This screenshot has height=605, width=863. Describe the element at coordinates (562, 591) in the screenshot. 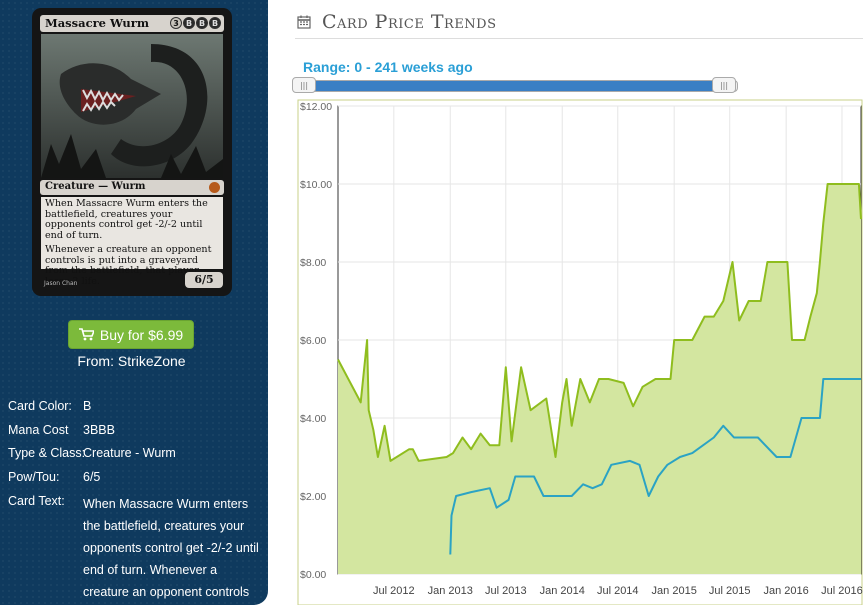

I see `x-tick-label: Jan 2014` at that location.